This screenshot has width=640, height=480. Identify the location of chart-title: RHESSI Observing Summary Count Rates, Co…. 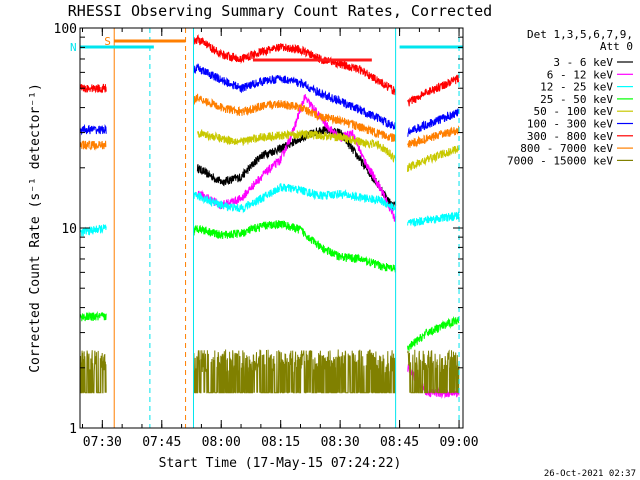
(280, 11).